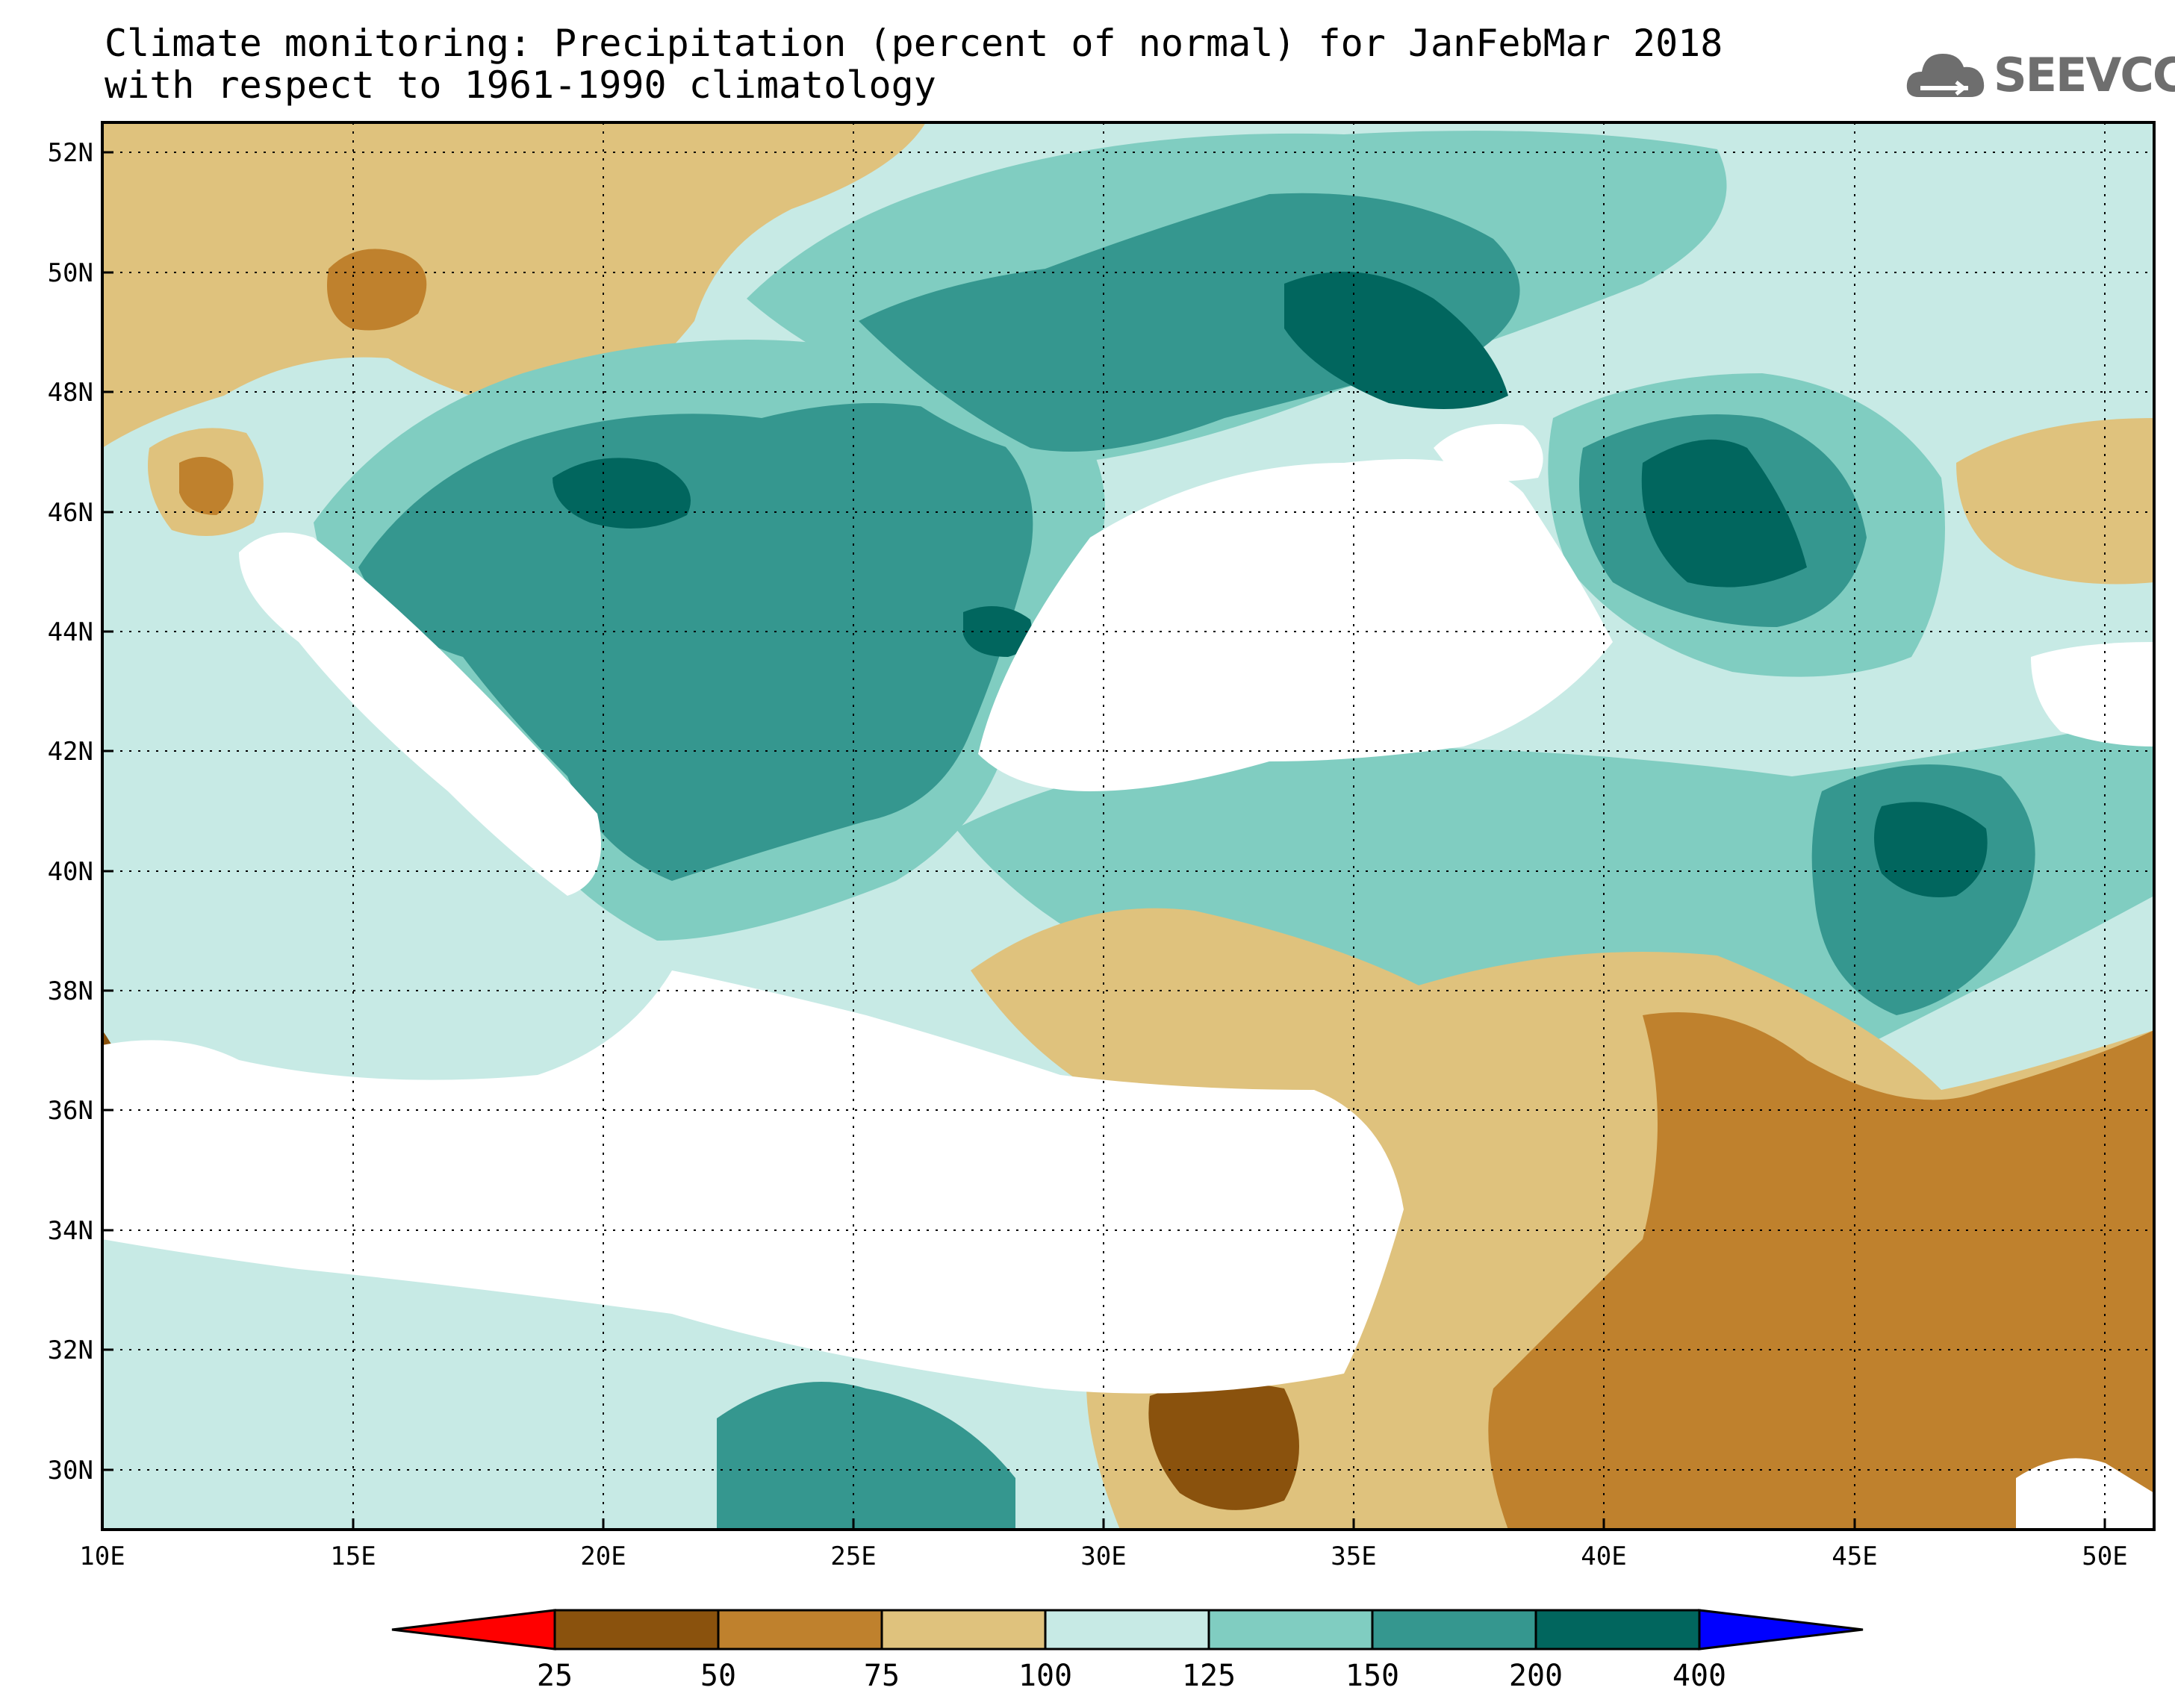 Image resolution: width=2175 pixels, height=1708 pixels. What do you see at coordinates (753, 1182) in the screenshot?
I see `mediterranean-sea` at bounding box center [753, 1182].